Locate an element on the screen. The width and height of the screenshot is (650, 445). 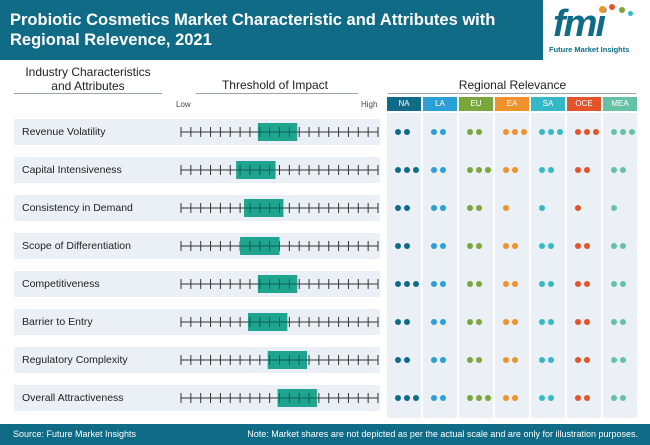
region-header-oce: OCE is located at coordinates (584, 104).